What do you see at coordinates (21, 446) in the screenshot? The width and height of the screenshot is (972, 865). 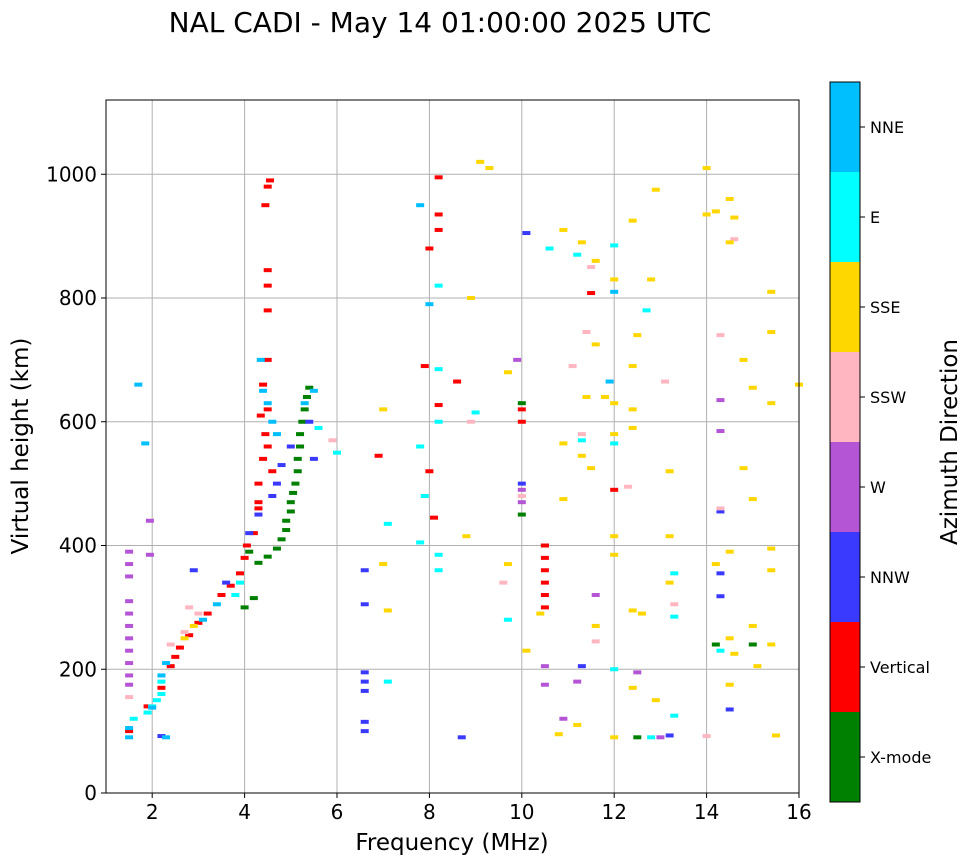 I see `y-axis-label: Virtual height (km)` at bounding box center [21, 446].